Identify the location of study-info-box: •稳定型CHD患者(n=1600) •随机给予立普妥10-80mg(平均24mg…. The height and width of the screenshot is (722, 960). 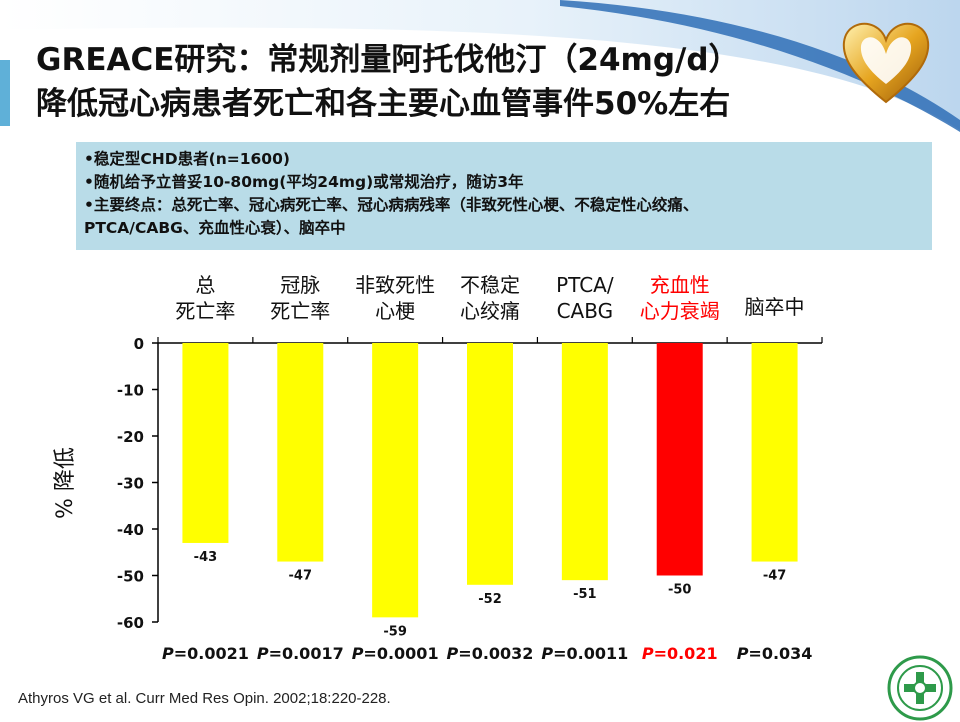
(504, 196).